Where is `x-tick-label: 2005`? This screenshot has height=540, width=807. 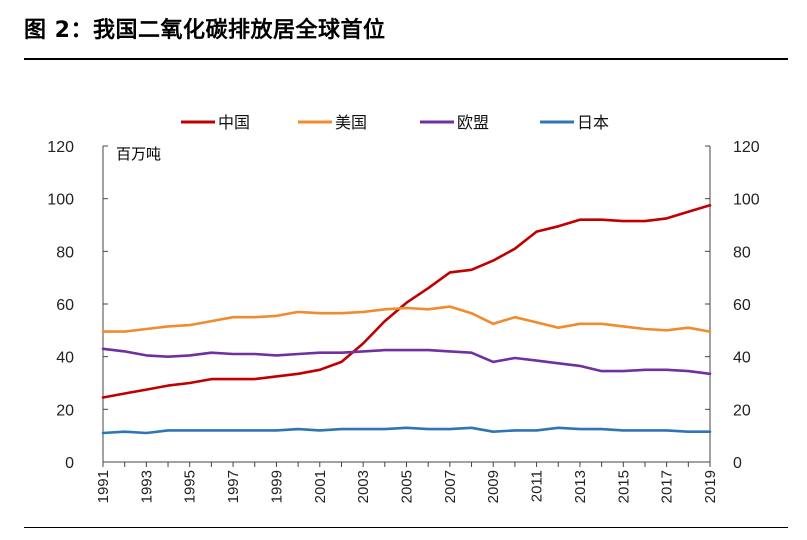
x-tick-label: 2005 is located at coordinates (407, 486).